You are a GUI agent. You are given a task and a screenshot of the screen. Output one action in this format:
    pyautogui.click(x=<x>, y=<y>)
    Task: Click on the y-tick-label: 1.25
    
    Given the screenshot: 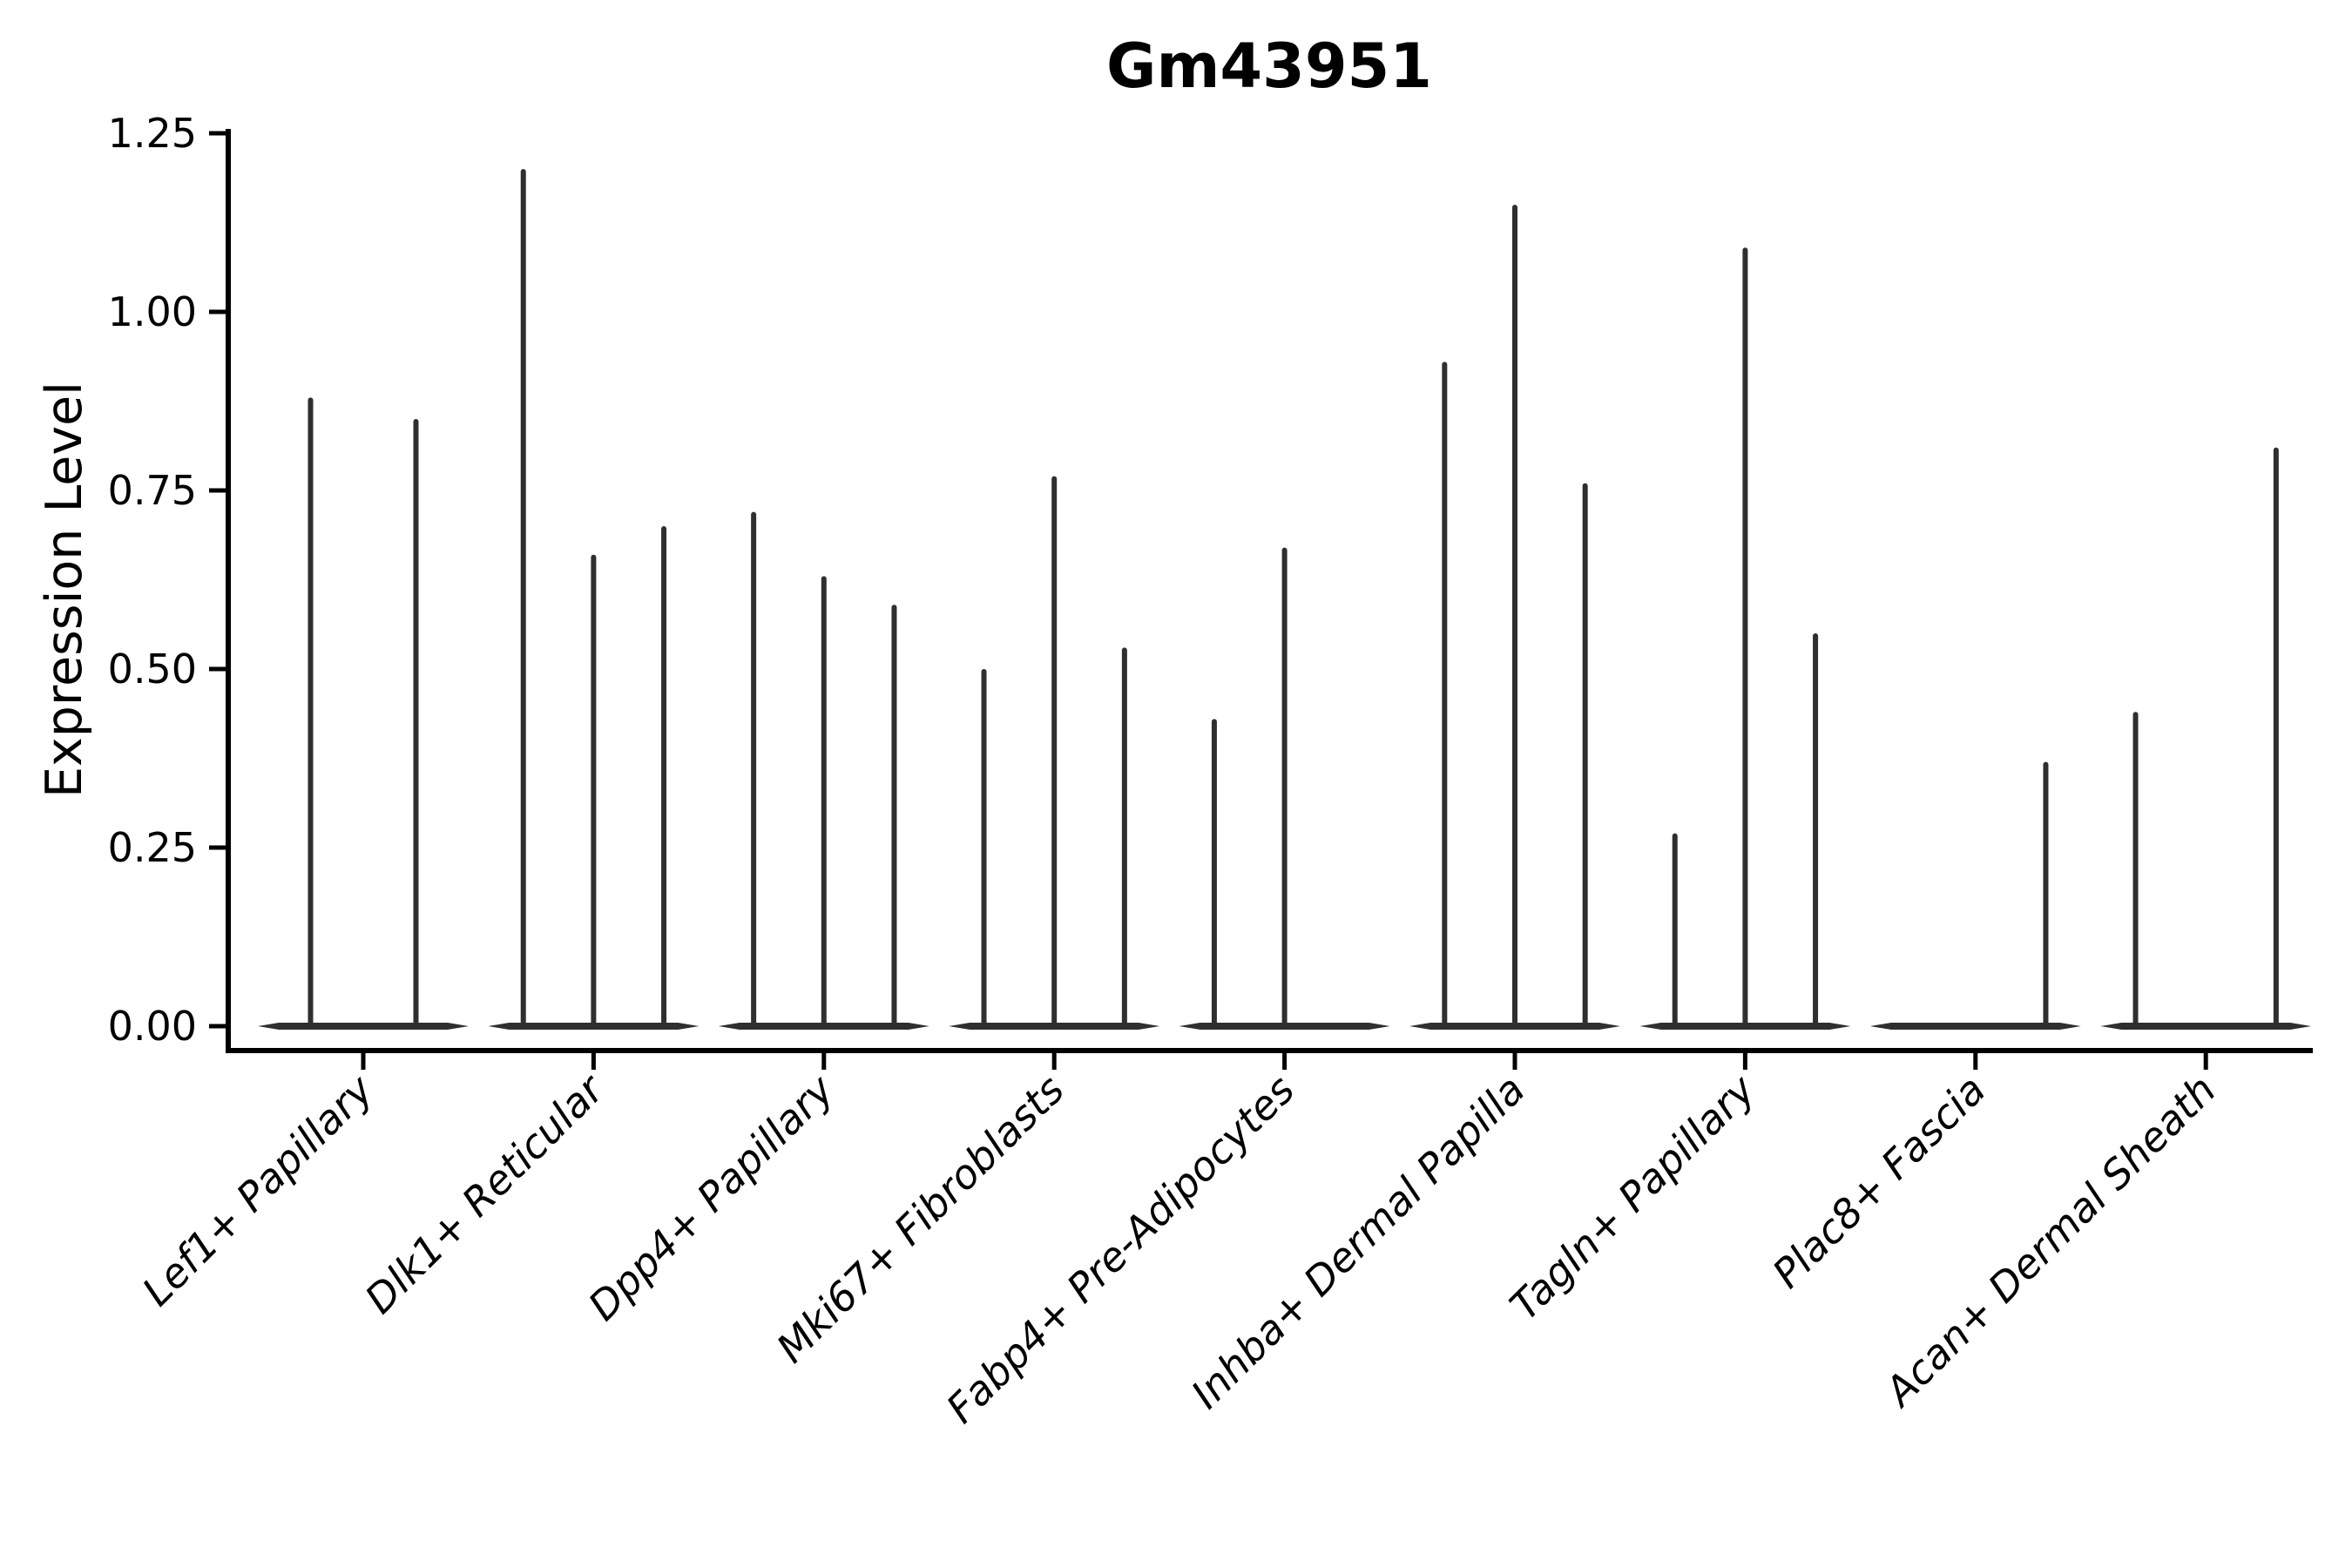 What is the action you would take?
    pyautogui.click(x=152, y=134)
    